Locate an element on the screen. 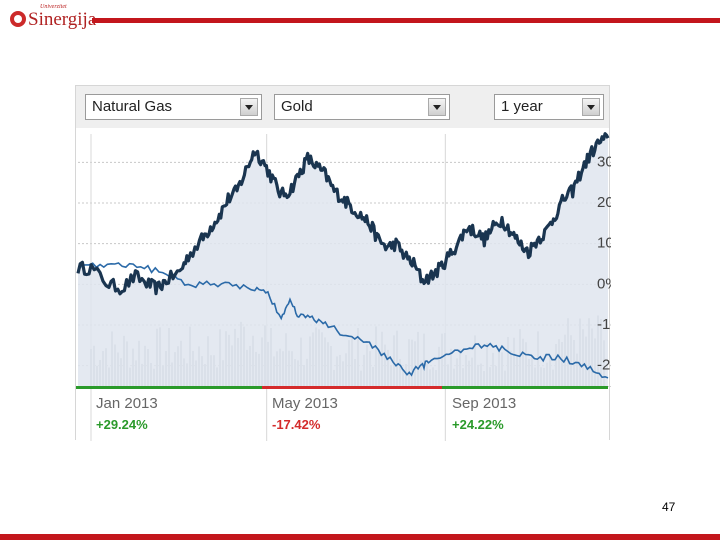 The height and width of the screenshot is (540, 720). period-change: +29.24% is located at coordinates (122, 424).